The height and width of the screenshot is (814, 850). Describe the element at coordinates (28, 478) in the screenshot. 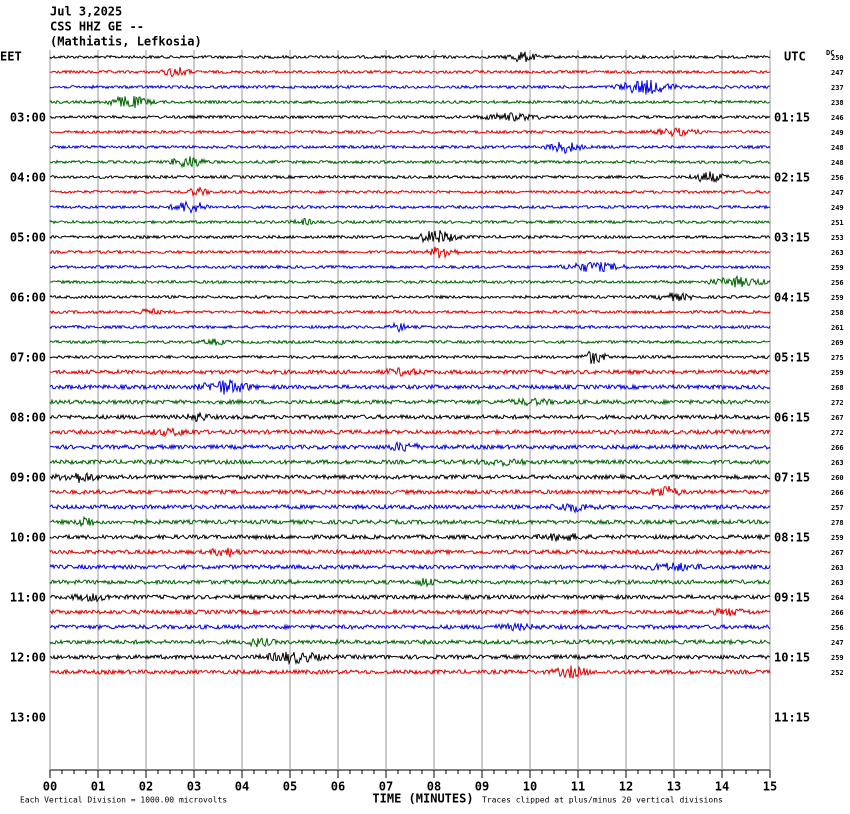

I see `left-time-label: 09:00` at that location.